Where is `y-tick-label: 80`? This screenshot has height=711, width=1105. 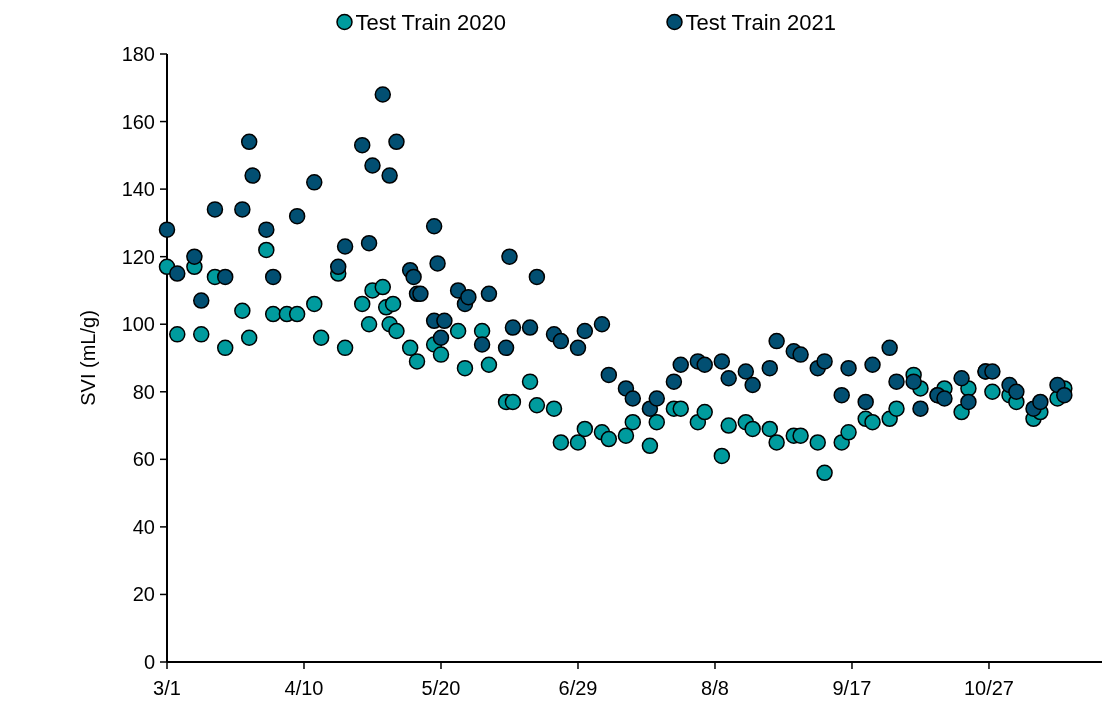
y-tick-label: 80 is located at coordinates (143, 391).